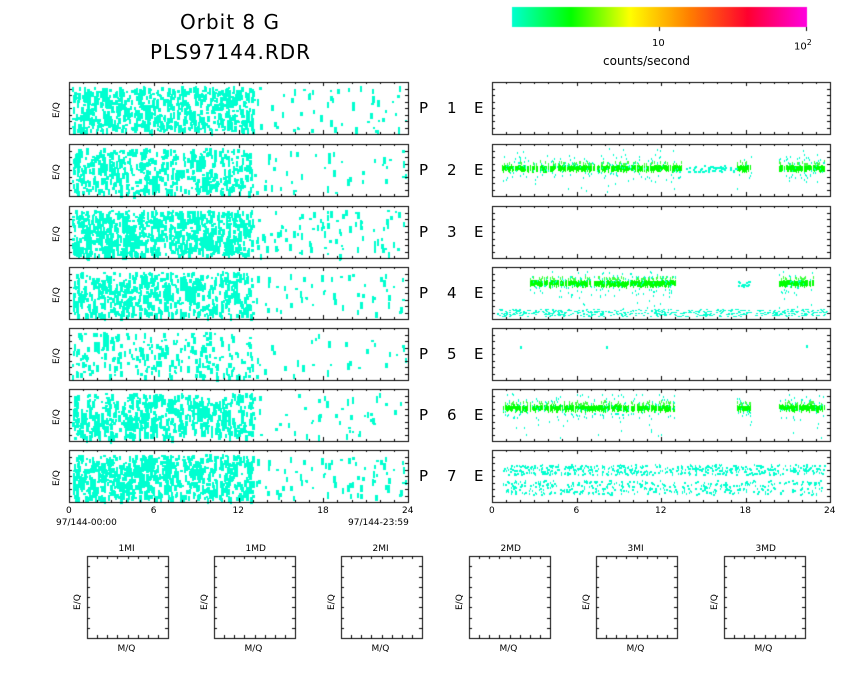 The height and width of the screenshot is (680, 850). I want to click on x-tick-label-right: 12, so click(661, 511).